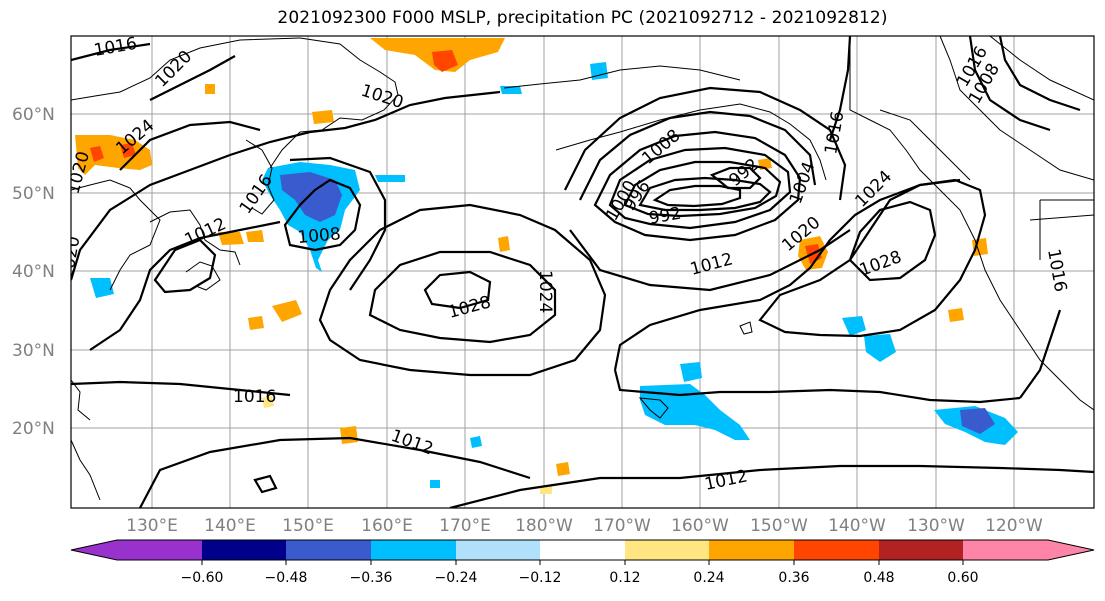 Image resolution: width=1105 pixels, height=601 pixels. What do you see at coordinates (387, 526) in the screenshot?
I see `lon-label: 160°E` at bounding box center [387, 526].